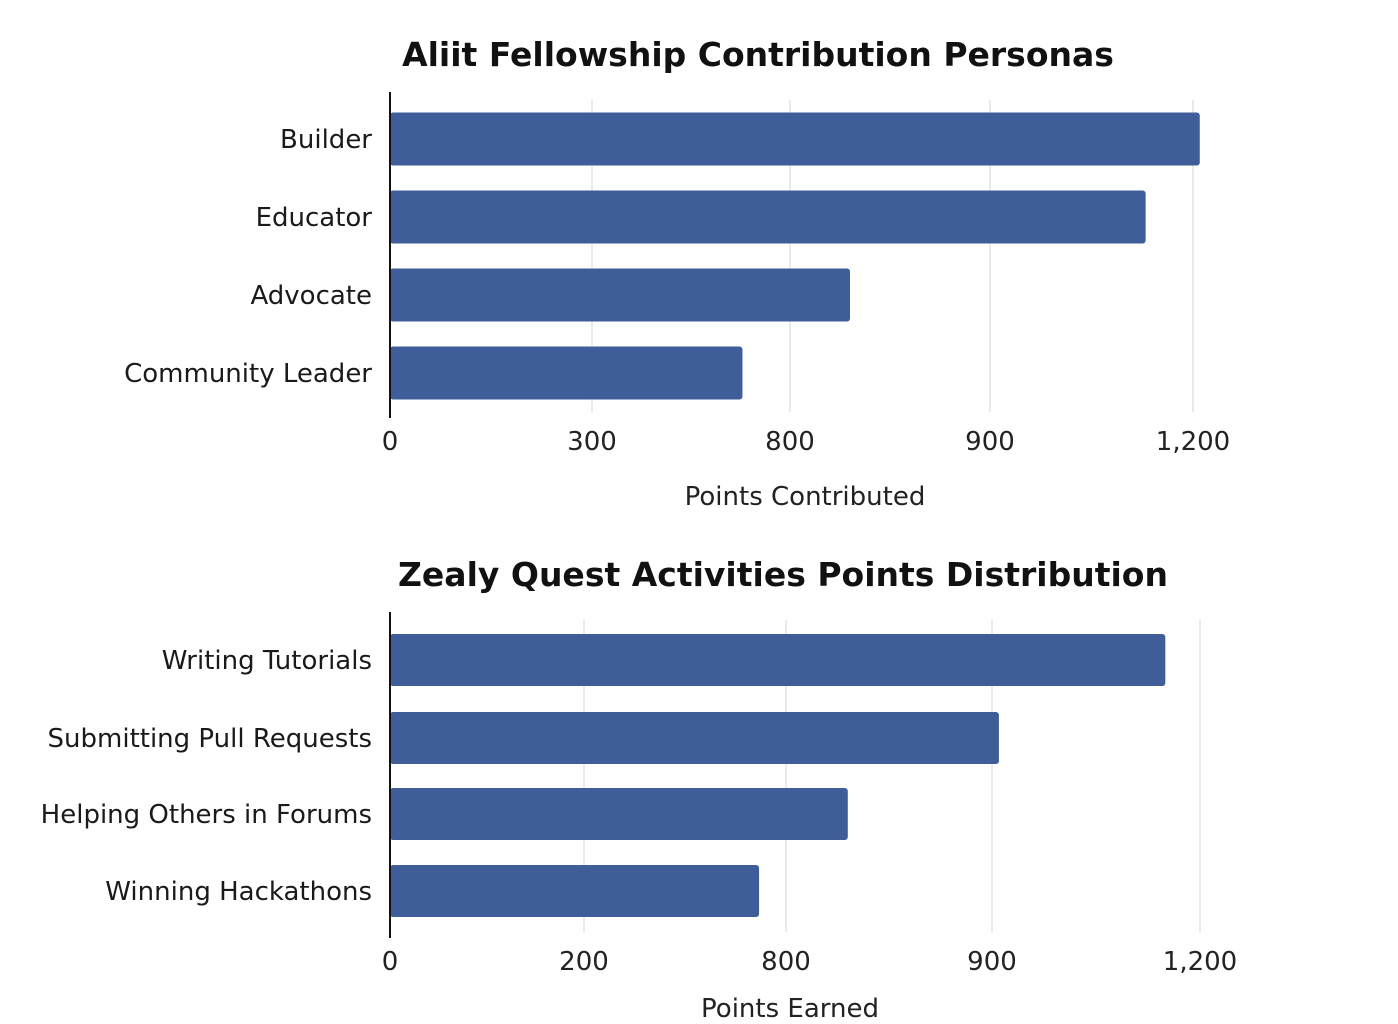 The height and width of the screenshot is (1024, 1398). What do you see at coordinates (592, 442) in the screenshot?
I see `x-tick-label: 300` at bounding box center [592, 442].